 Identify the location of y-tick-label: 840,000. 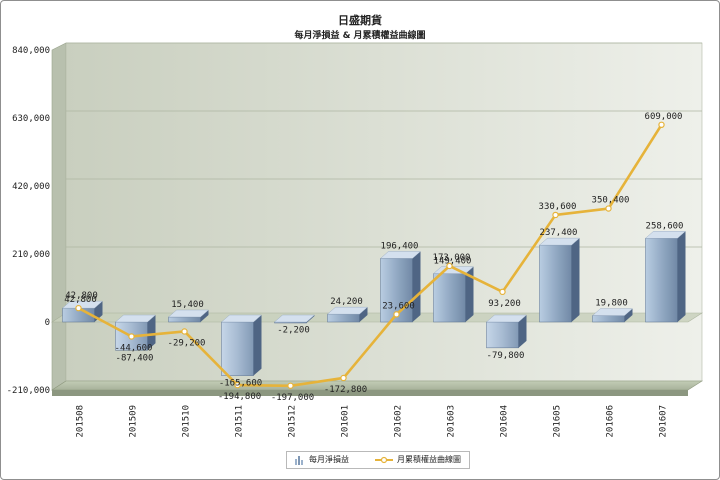
(31, 51).